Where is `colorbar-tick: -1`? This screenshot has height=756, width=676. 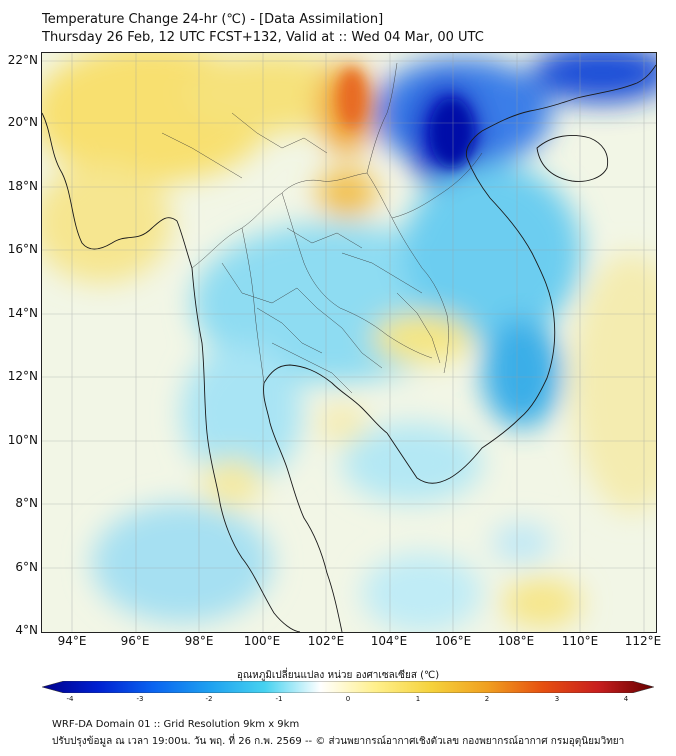 colorbar-tick: -1 is located at coordinates (279, 699).